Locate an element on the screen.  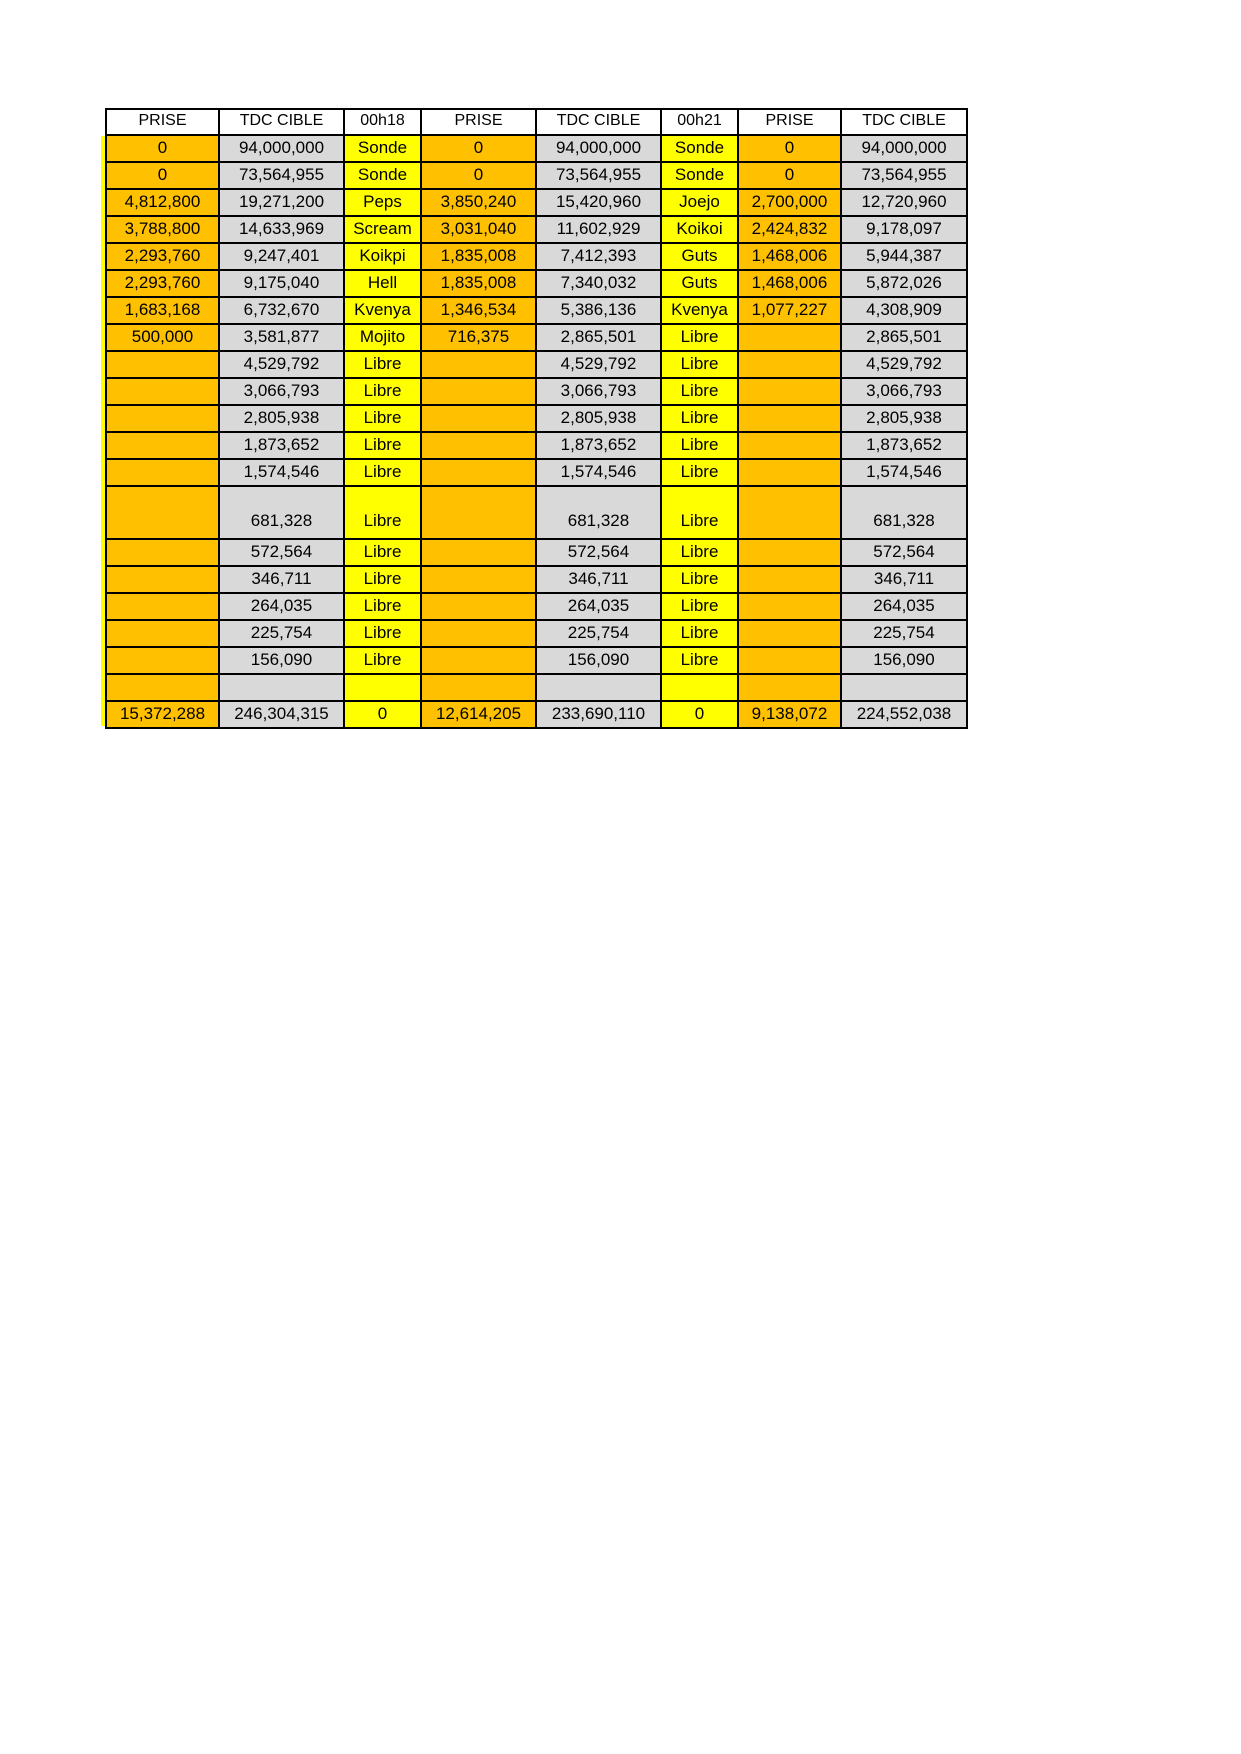
cell: 264,035 is located at coordinates (598, 606).